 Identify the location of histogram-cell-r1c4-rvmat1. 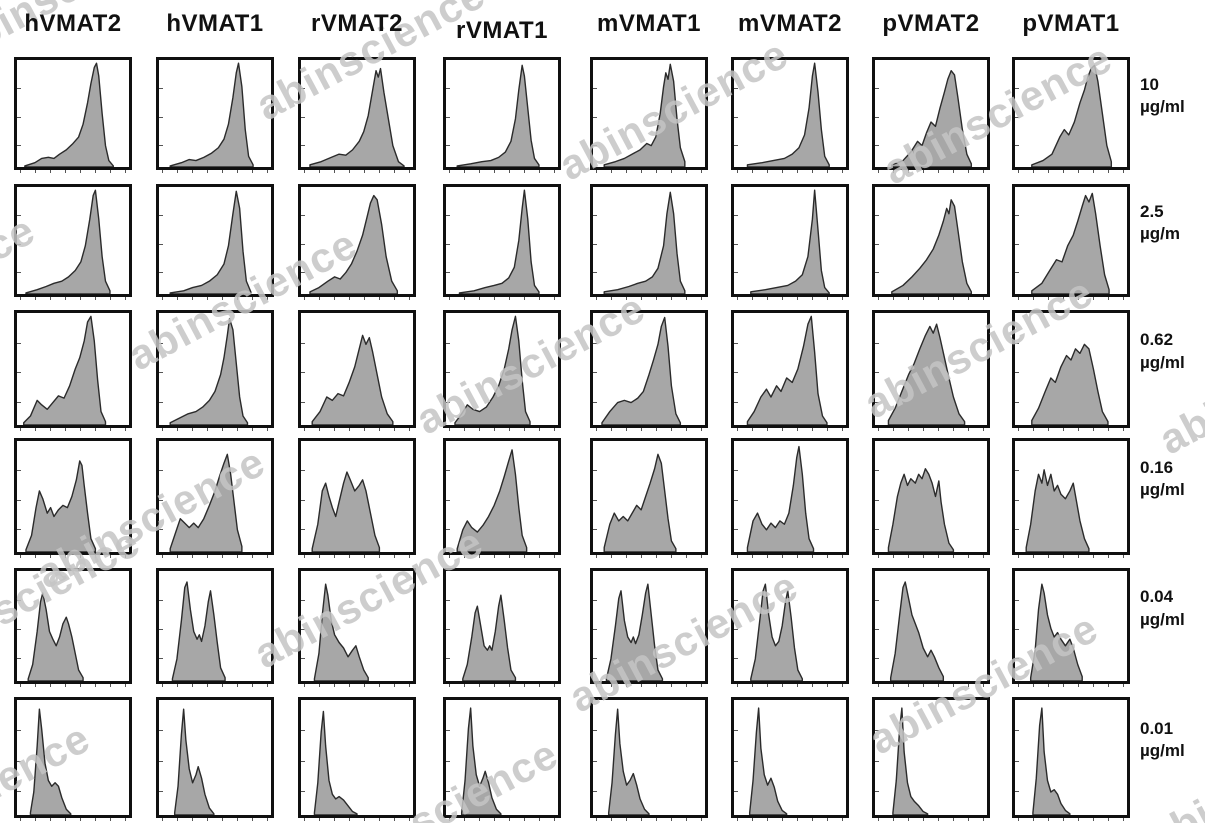
(502, 113).